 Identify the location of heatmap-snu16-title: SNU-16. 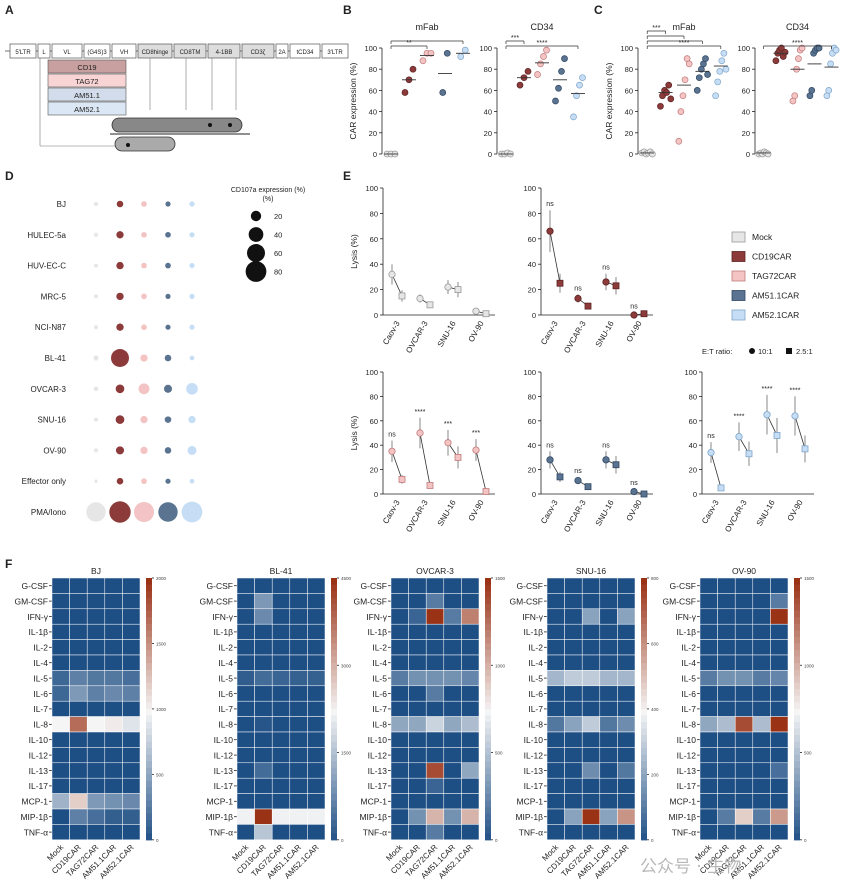
(591, 571).